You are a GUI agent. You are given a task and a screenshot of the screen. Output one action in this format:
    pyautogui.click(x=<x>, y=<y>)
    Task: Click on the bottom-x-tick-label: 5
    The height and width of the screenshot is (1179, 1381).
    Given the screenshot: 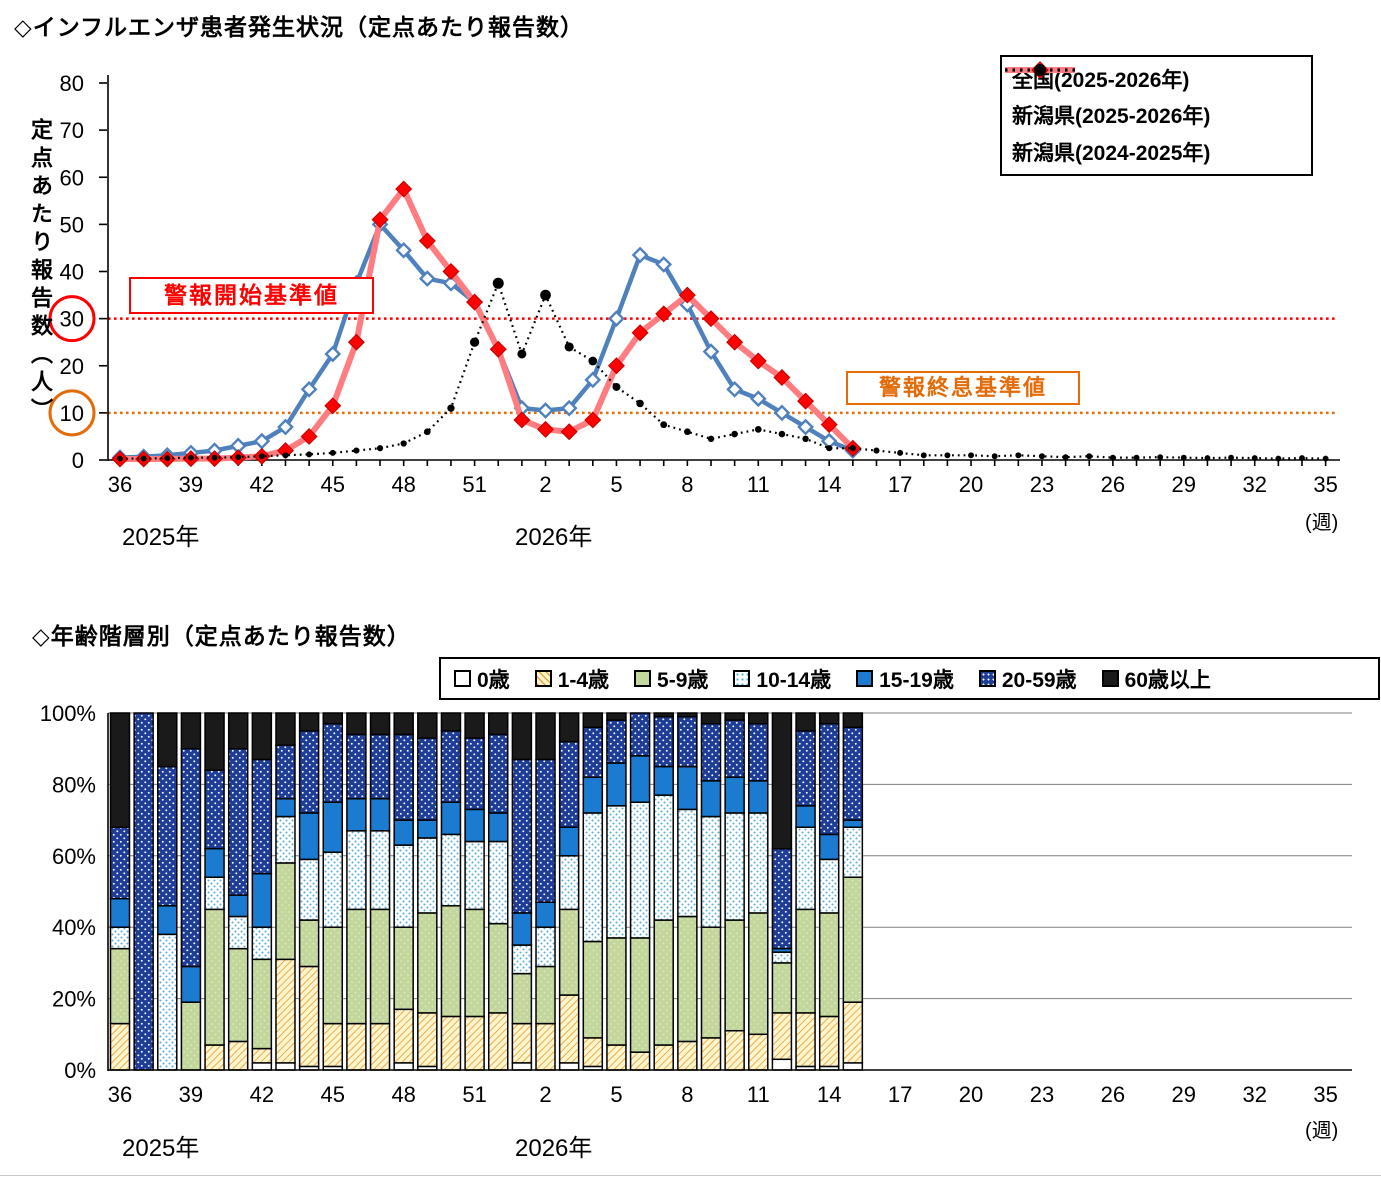 What is the action you would take?
    pyautogui.click(x=616, y=1094)
    